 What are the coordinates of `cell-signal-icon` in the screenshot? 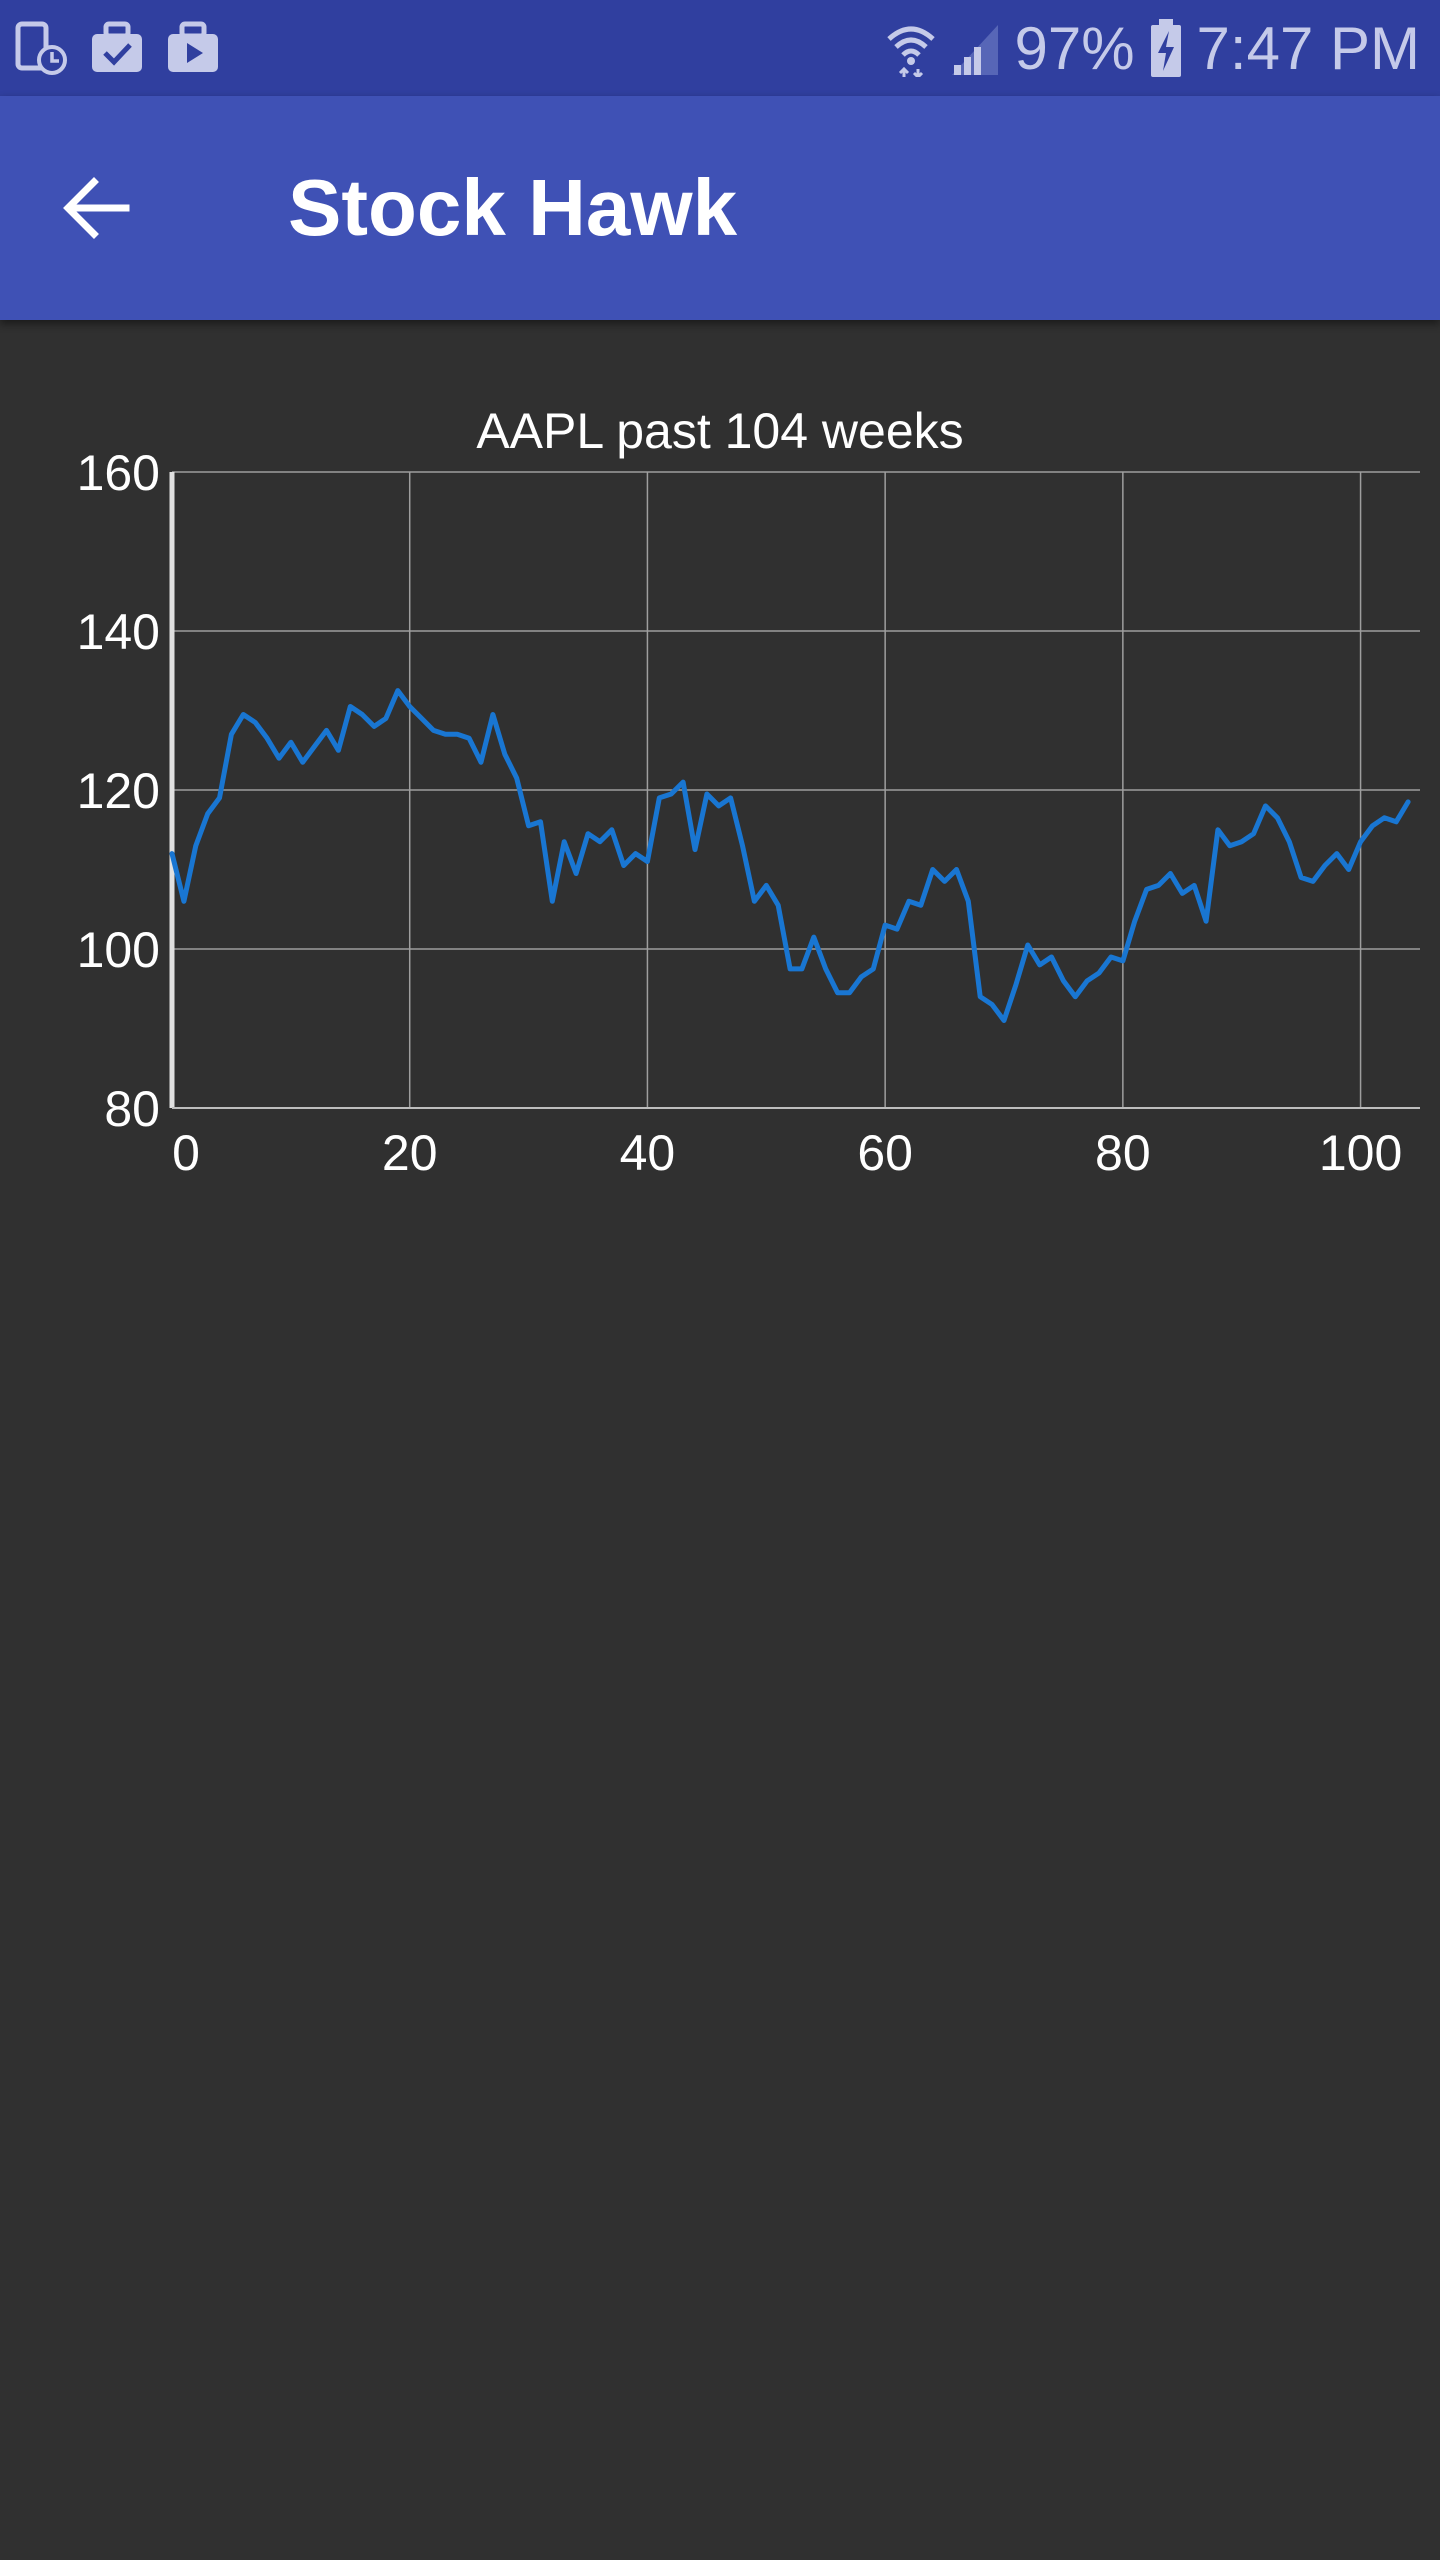 It's located at (975, 50).